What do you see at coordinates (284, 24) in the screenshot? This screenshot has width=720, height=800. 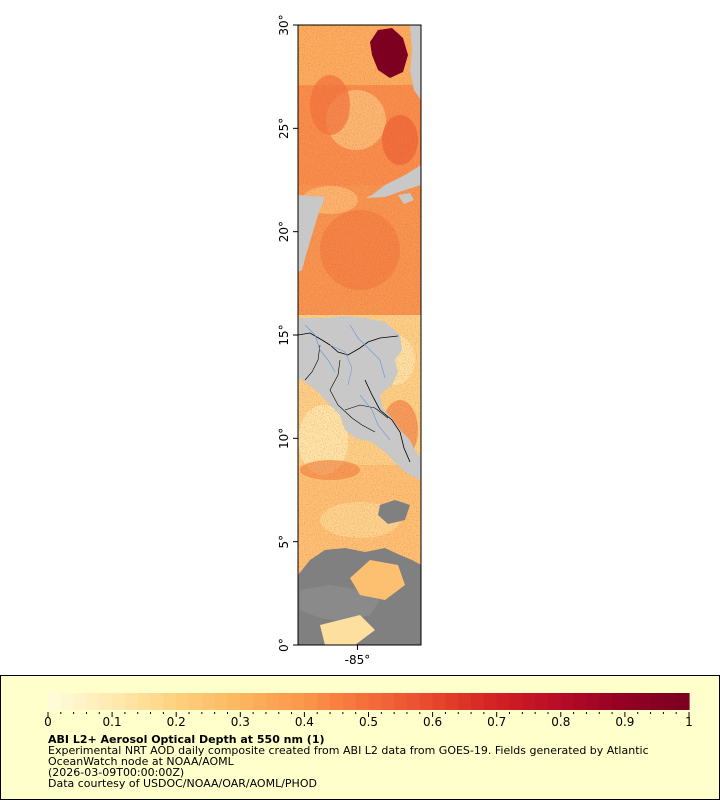 I see `lat-tick-label: 30°` at bounding box center [284, 24].